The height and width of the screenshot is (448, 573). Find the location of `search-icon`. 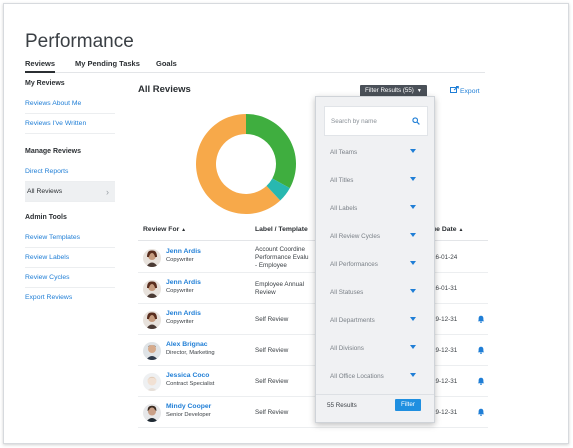

search-icon is located at coordinates (416, 121).